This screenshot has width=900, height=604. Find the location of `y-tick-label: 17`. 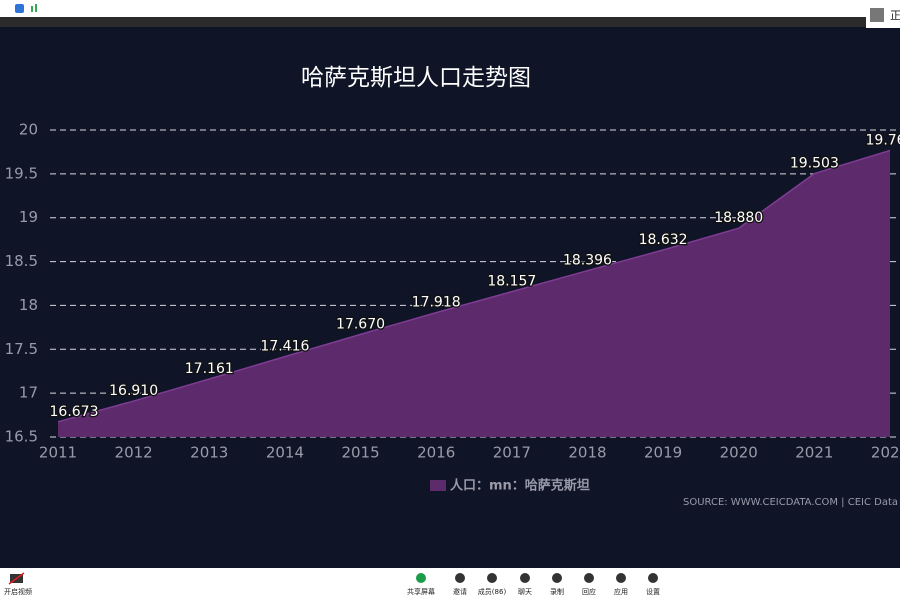

y-tick-label: 17 is located at coordinates (28, 393).